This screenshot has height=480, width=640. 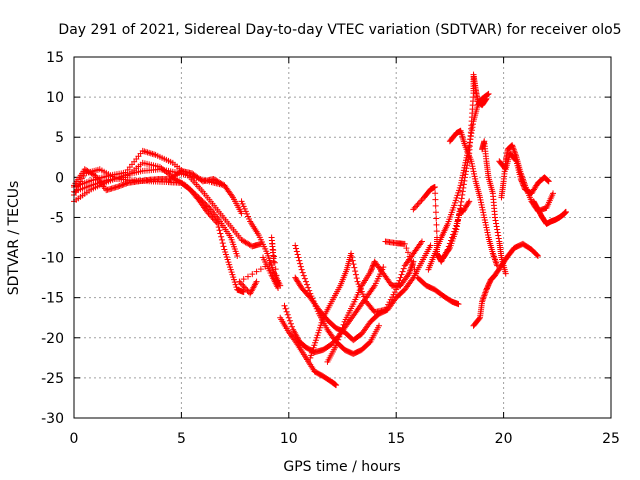 What do you see at coordinates (345, 439) in the screenshot?
I see `x-tick-labels: 0 5 10 15 20 25` at bounding box center [345, 439].